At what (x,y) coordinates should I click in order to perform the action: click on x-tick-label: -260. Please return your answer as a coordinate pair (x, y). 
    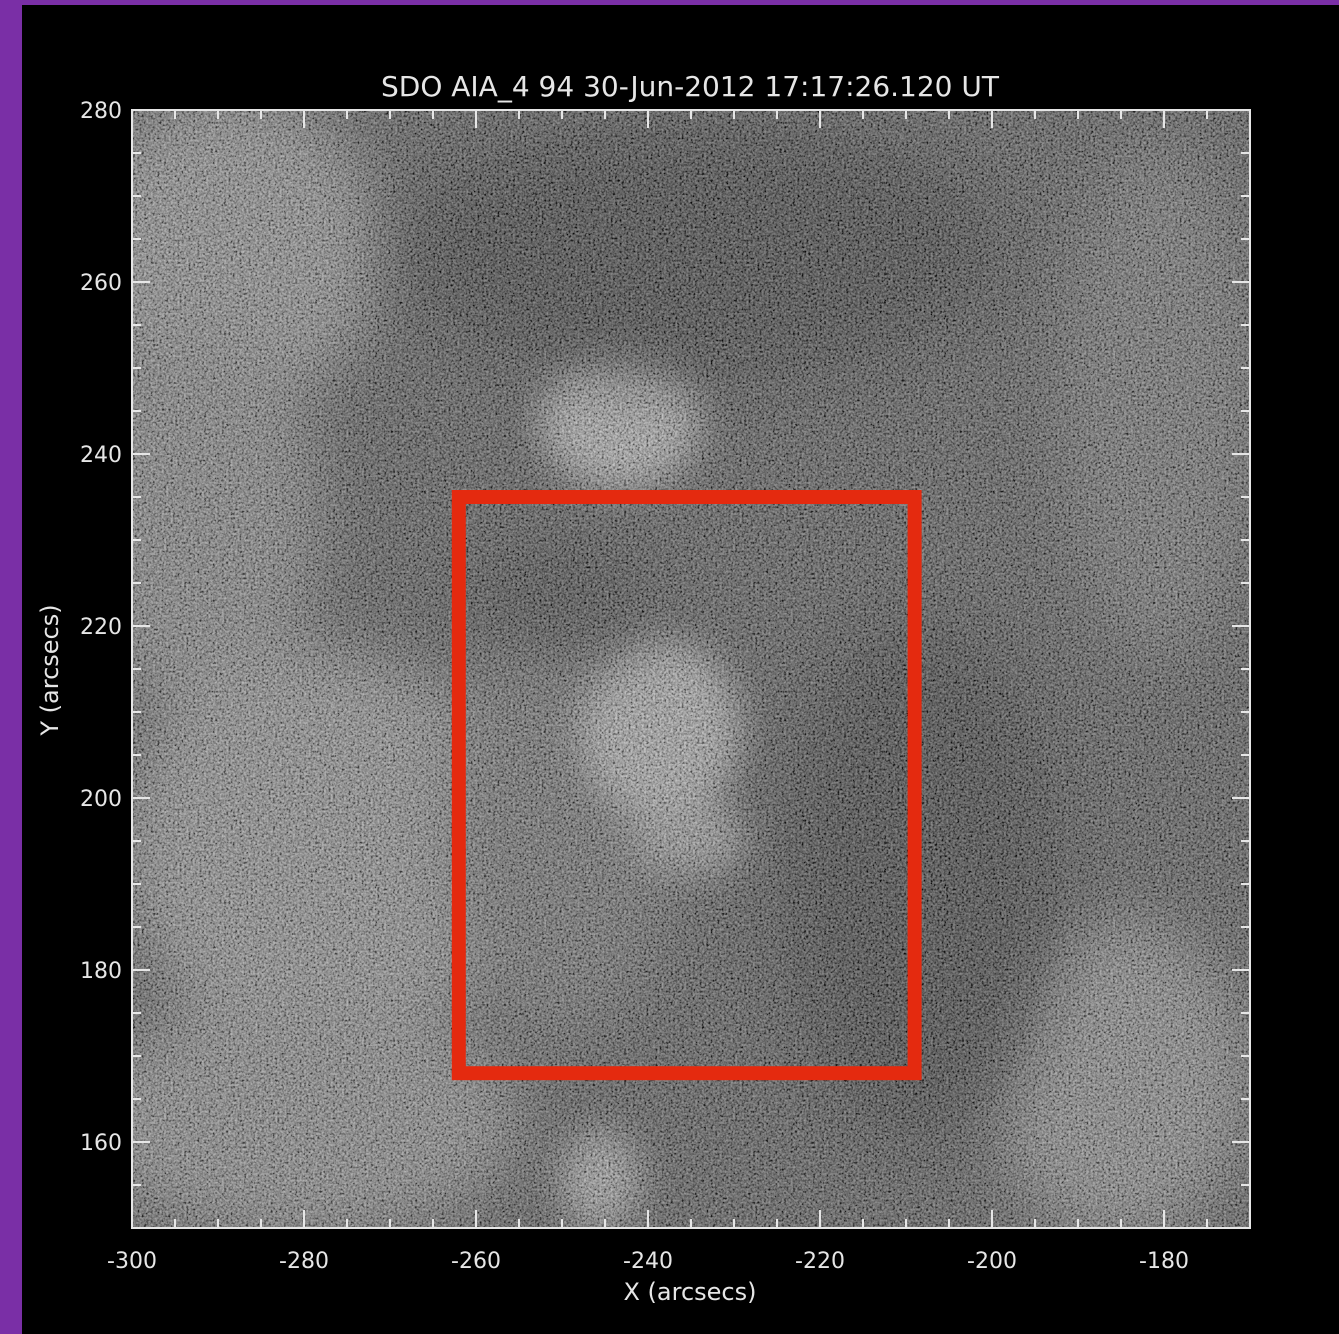
    Looking at the image, I should click on (476, 1261).